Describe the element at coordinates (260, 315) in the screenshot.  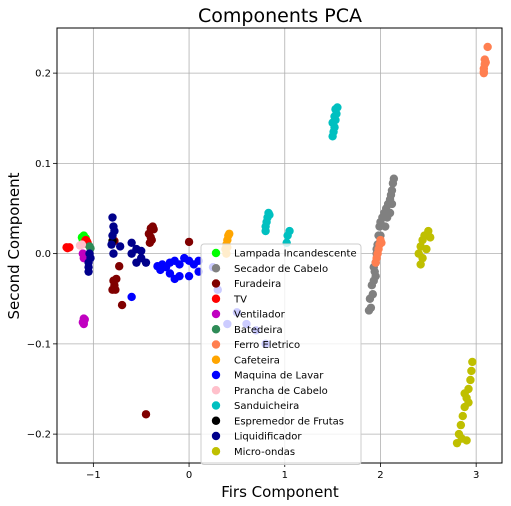
I see `legend-label: Ventilador` at that location.